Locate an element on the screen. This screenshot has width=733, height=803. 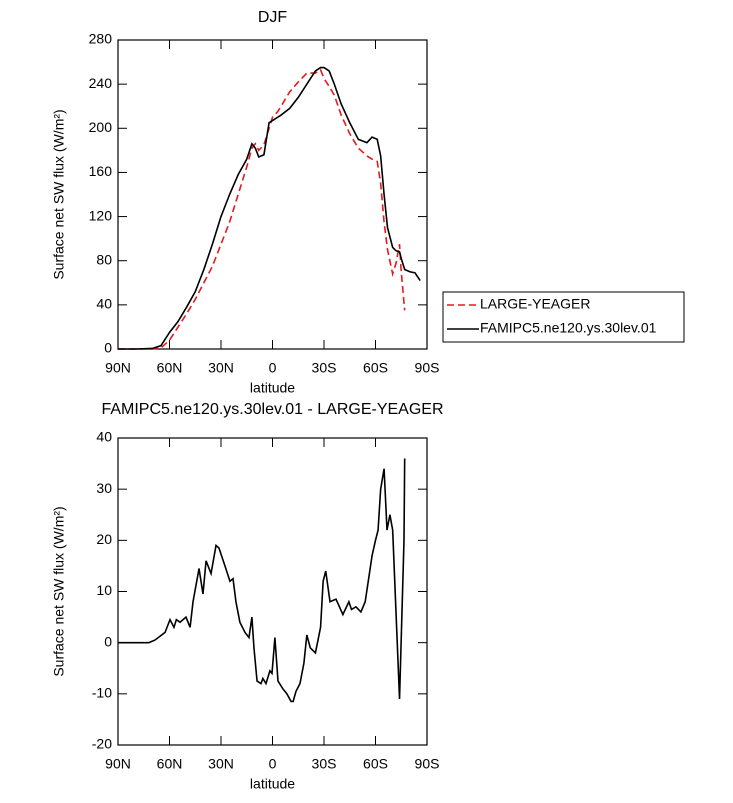
y-tick-label: 280 is located at coordinates (101, 39).